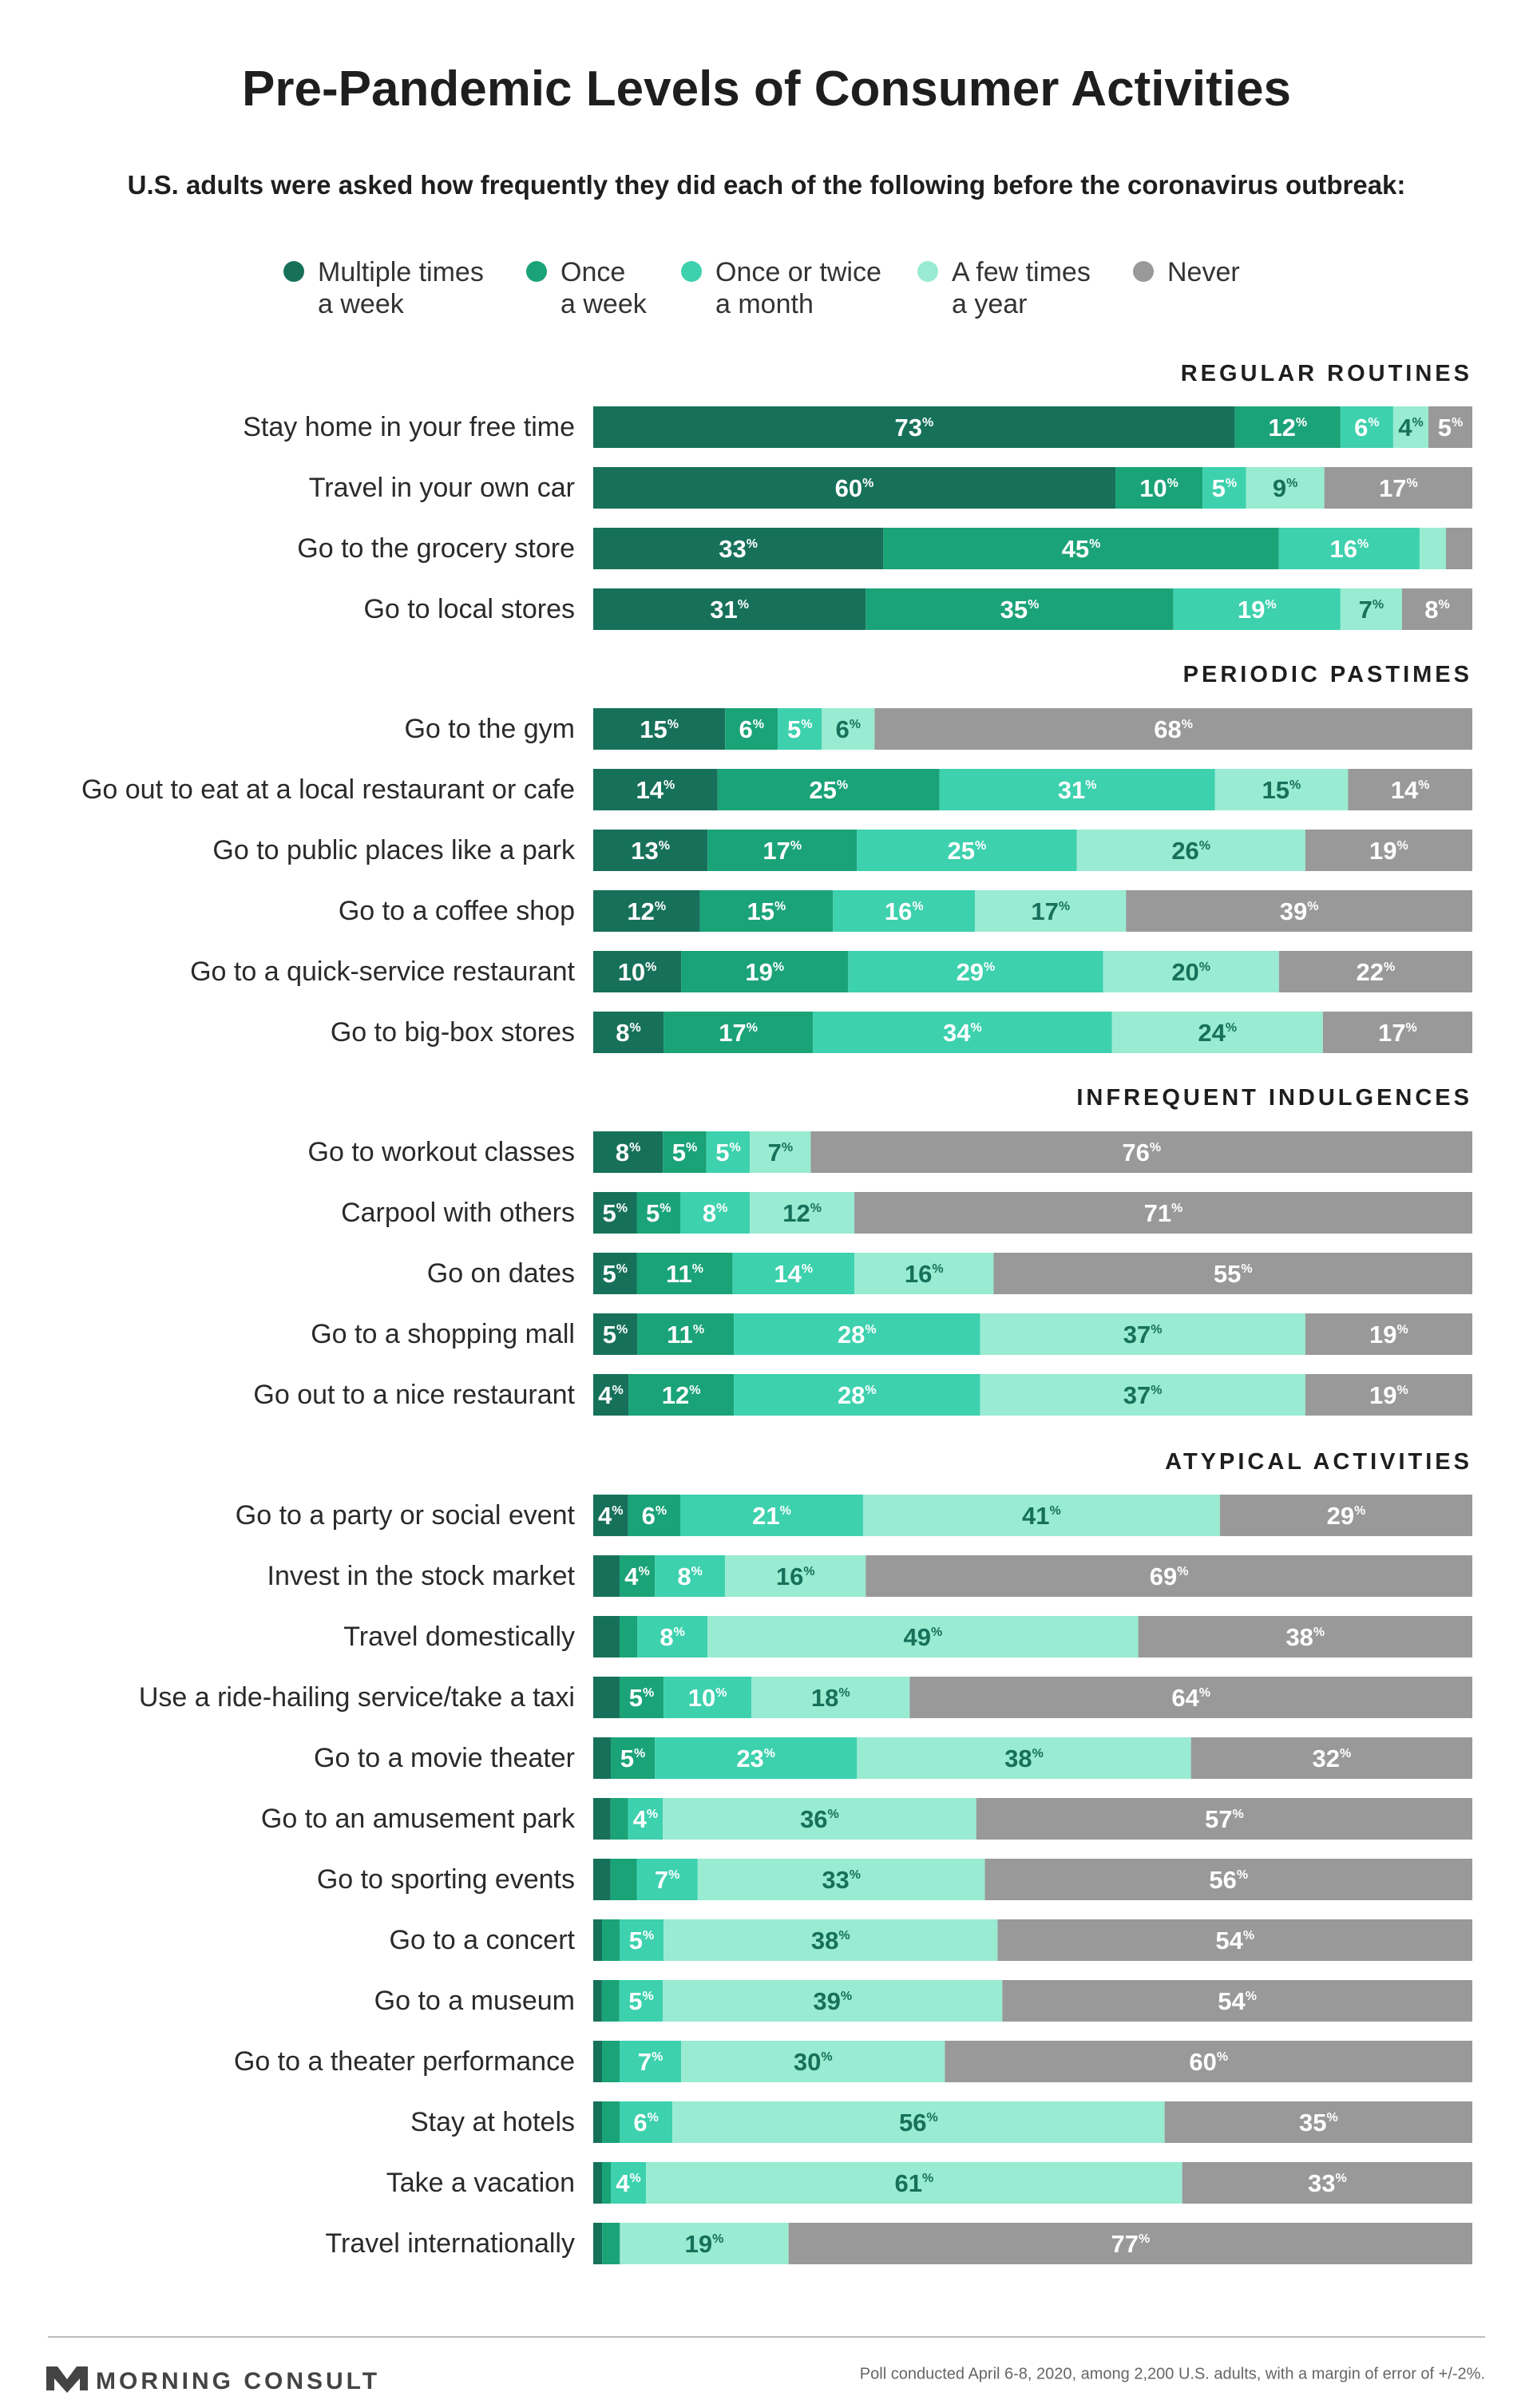  Describe the element at coordinates (1327, 674) in the screenshot. I see `section-title: PERIODIC PASTIMES` at that location.